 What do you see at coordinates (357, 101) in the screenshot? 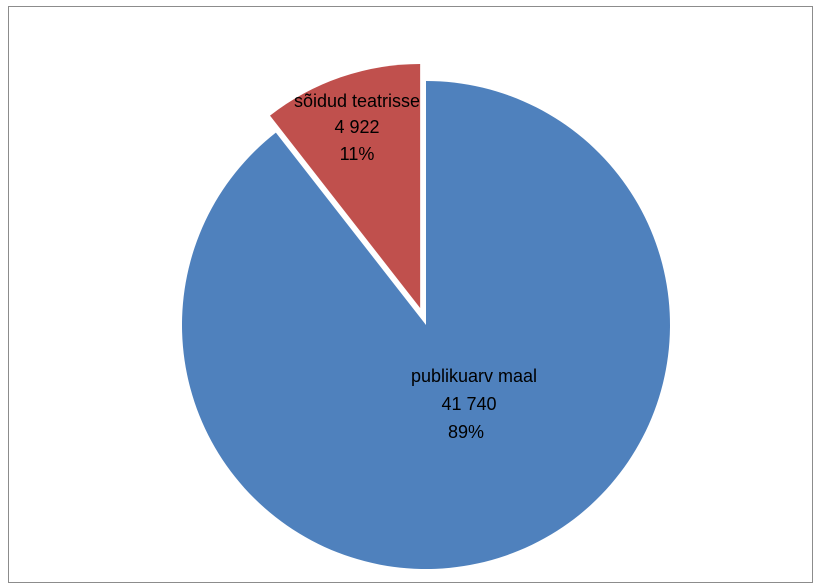
I see `slice-label-name-1: sõidud teatrisse` at bounding box center [357, 101].